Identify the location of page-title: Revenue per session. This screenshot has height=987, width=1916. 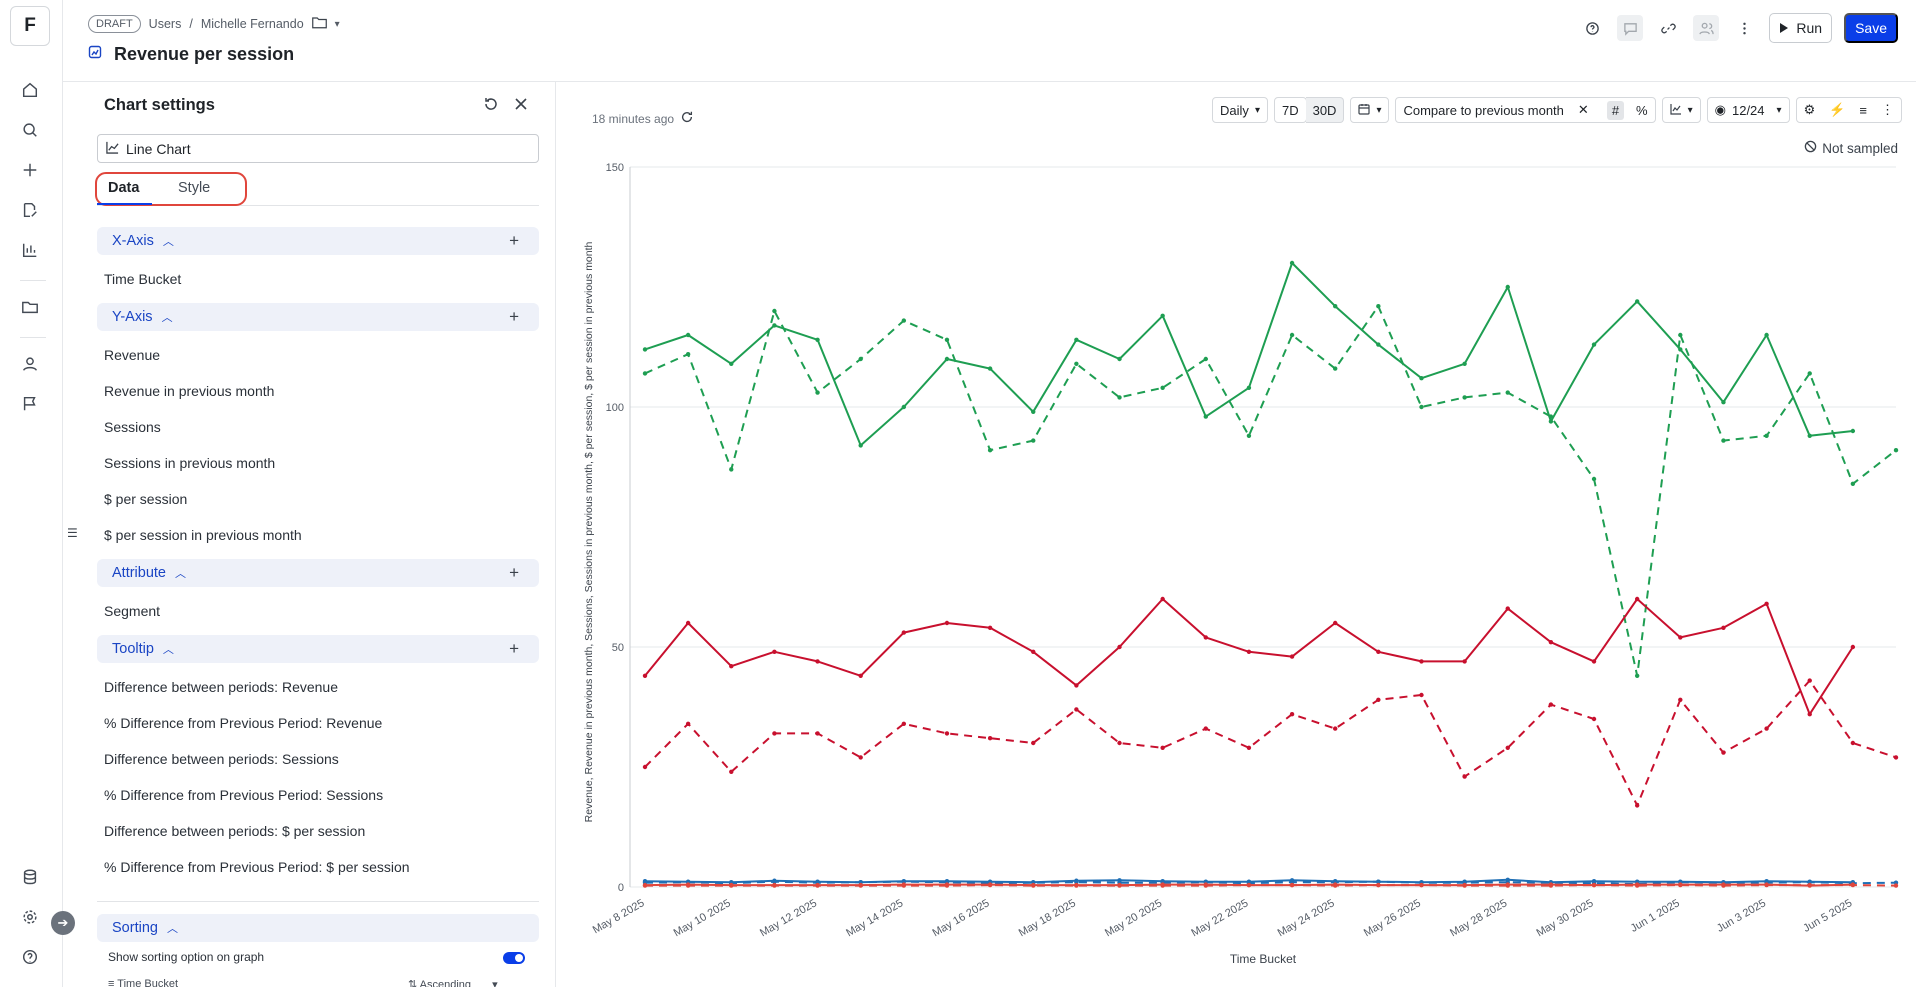
(204, 54).